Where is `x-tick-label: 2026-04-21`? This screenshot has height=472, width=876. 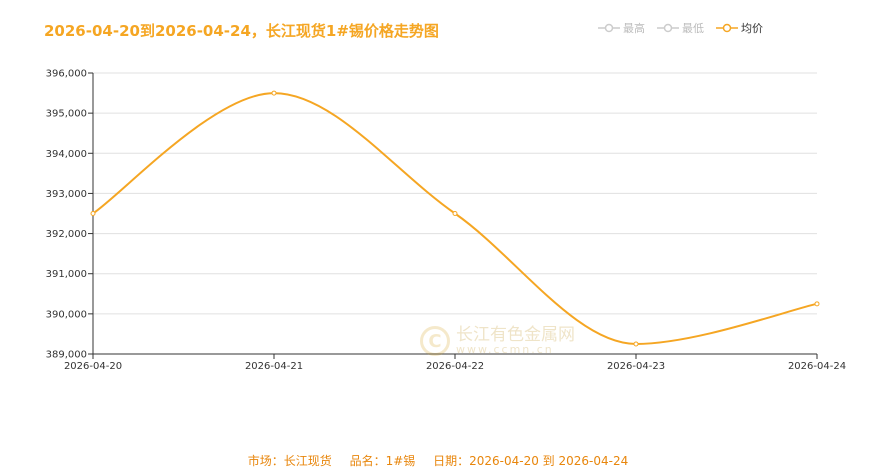
x-tick-label: 2026-04-21 is located at coordinates (274, 366).